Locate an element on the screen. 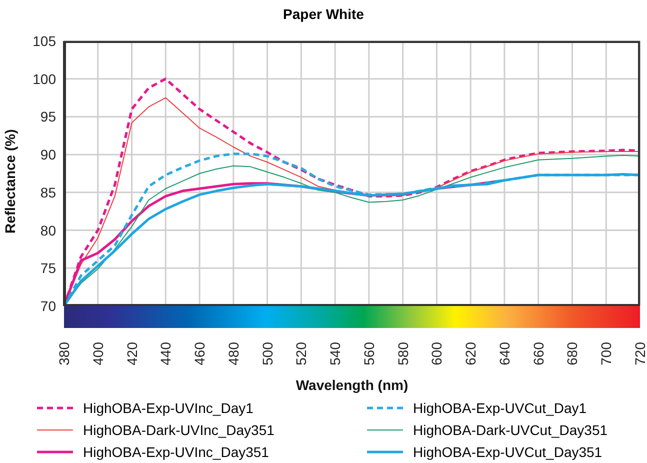 The height and width of the screenshot is (463, 647). y-tick-label: 95 is located at coordinates (48, 116).